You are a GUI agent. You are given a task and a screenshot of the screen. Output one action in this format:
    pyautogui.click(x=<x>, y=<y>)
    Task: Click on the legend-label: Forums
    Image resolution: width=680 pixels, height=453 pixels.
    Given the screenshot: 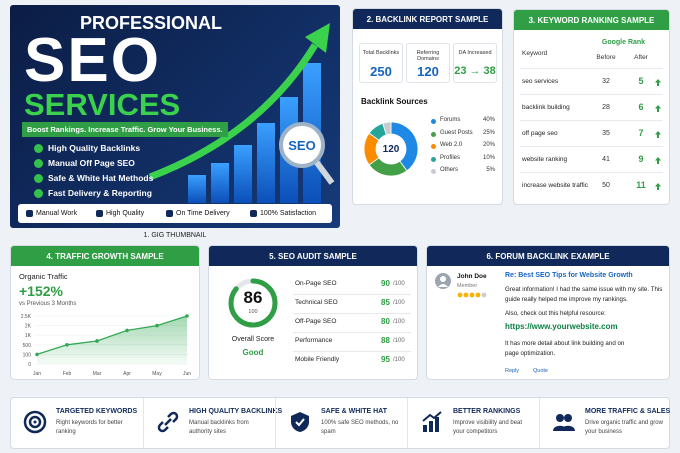 What is the action you would take?
    pyautogui.click(x=450, y=120)
    